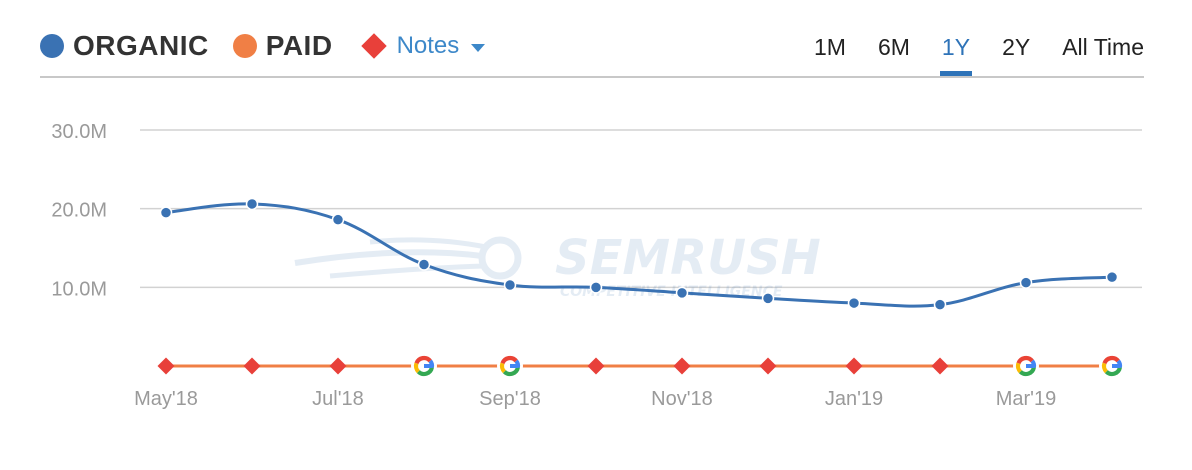 Image resolution: width=1192 pixels, height=470 pixels. Describe the element at coordinates (688, 258) in the screenshot. I see `watermark-brand: SEMRUSH` at that location.